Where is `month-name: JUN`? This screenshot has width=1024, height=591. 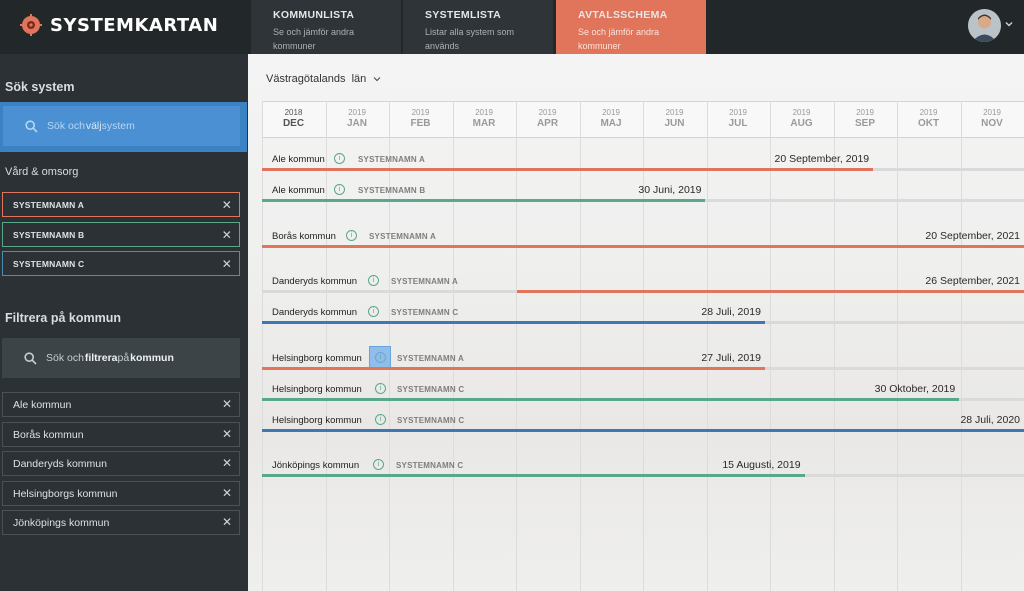
month-name: JUN is located at coordinates (674, 123).